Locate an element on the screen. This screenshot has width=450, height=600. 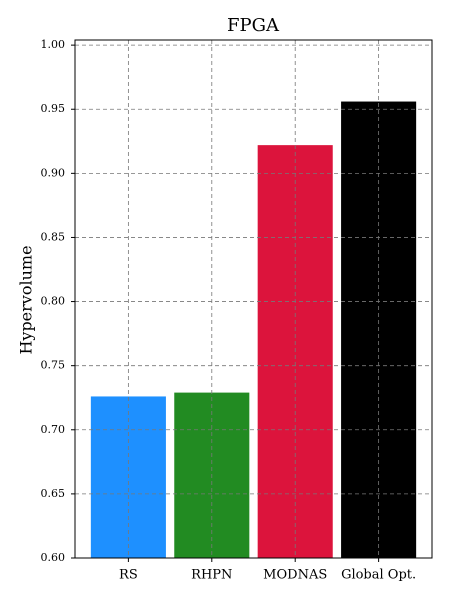
x-tick-label: Global Opt. is located at coordinates (378, 575).